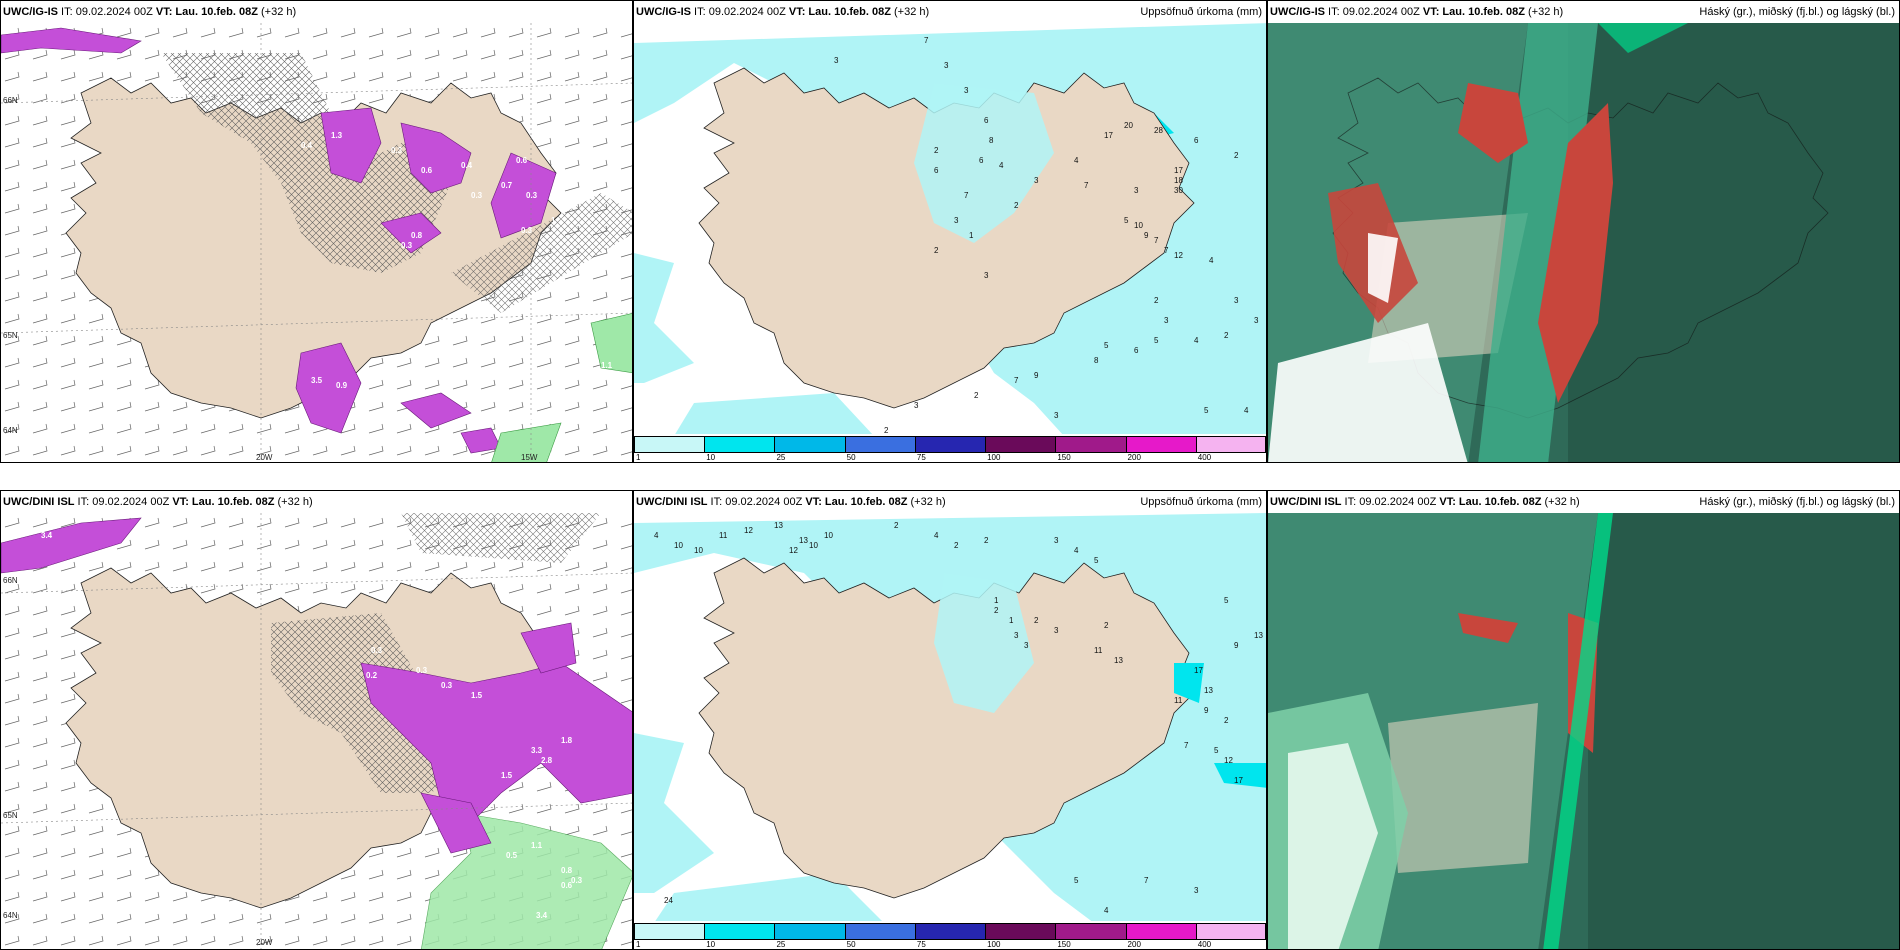 This screenshot has width=1900, height=950. What do you see at coordinates (567, 870) in the screenshot?
I see `precip-value-label: 0.8` at bounding box center [567, 870].